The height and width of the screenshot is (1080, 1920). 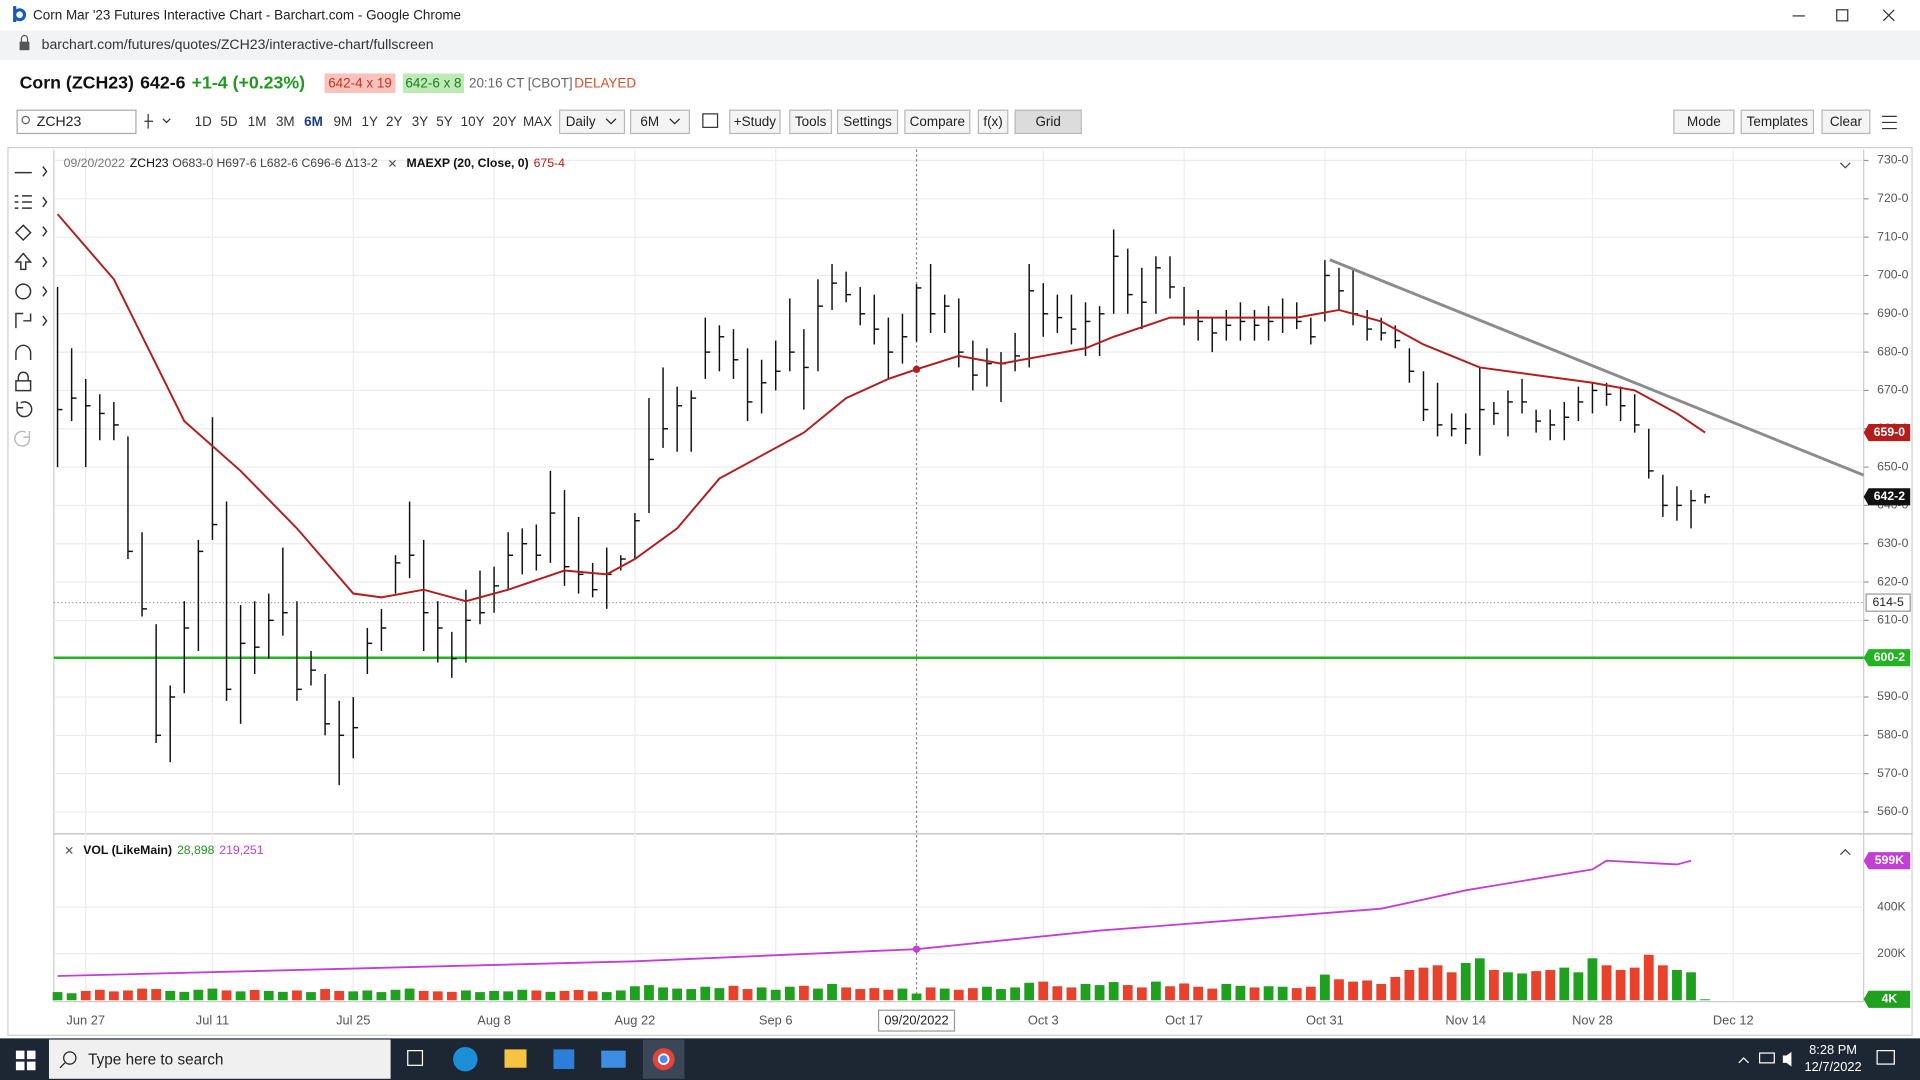 What do you see at coordinates (228, 121) in the screenshot?
I see `period-button: 5D` at bounding box center [228, 121].